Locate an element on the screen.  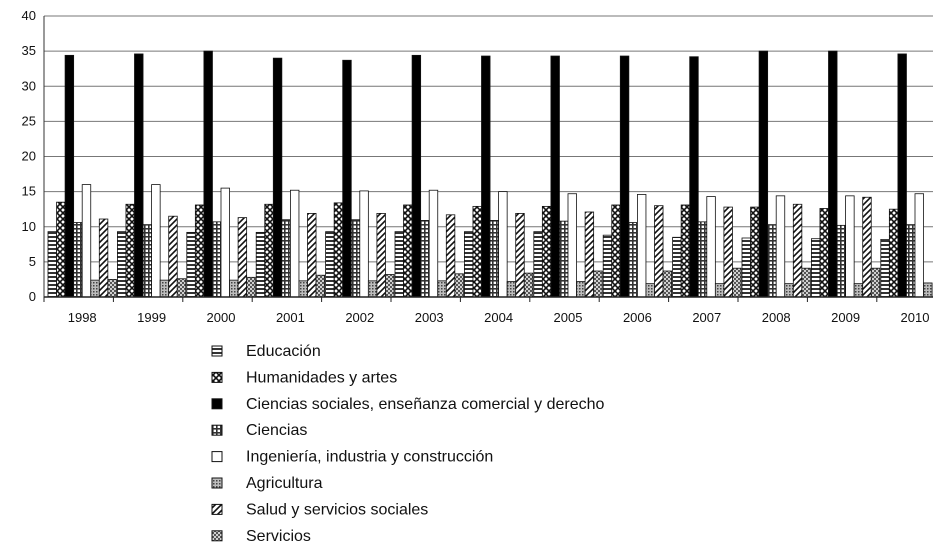
bar-1-2008 is located at coordinates (746, 267).